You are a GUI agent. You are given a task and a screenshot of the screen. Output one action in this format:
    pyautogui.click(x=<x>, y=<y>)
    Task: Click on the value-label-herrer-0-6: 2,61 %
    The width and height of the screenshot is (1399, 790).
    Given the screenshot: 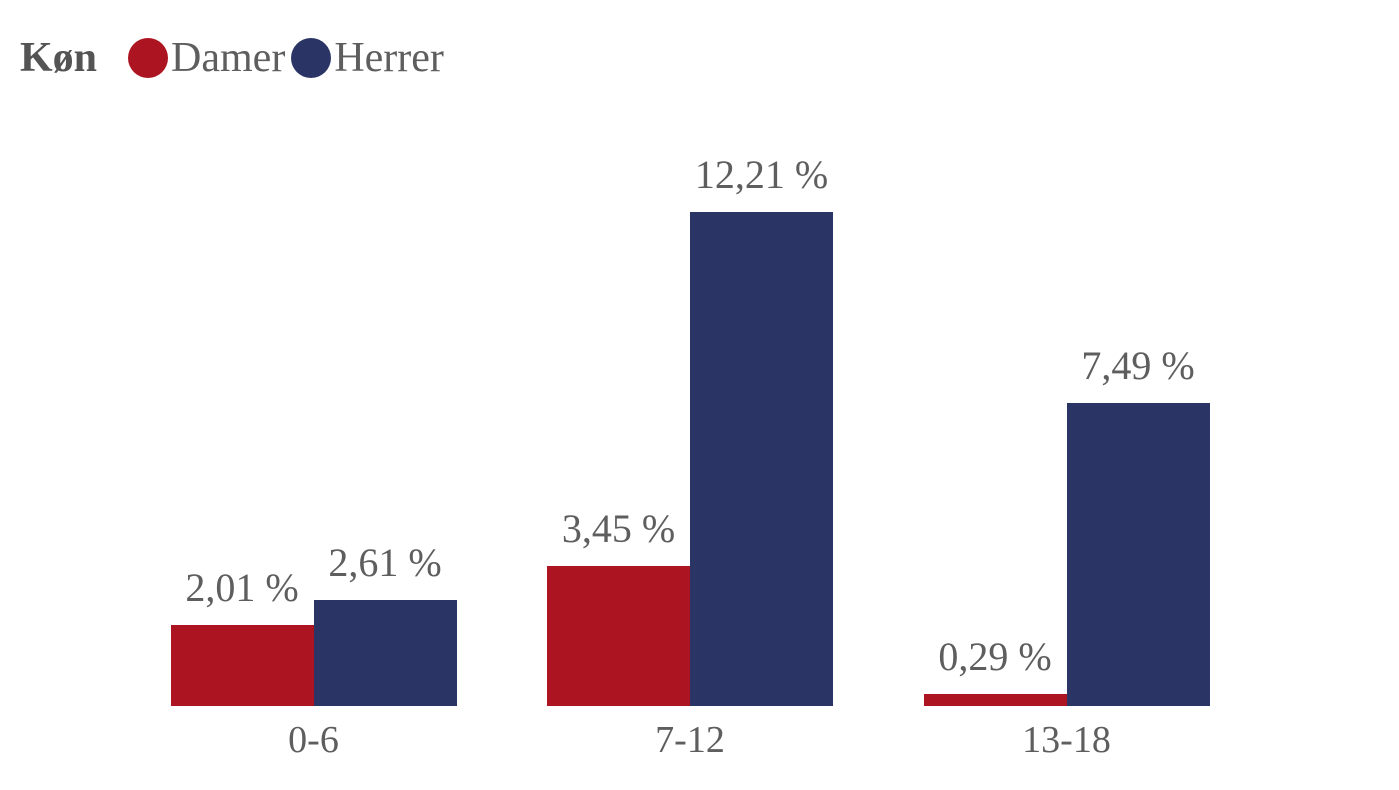 What is the action you would take?
    pyautogui.click(x=385, y=562)
    